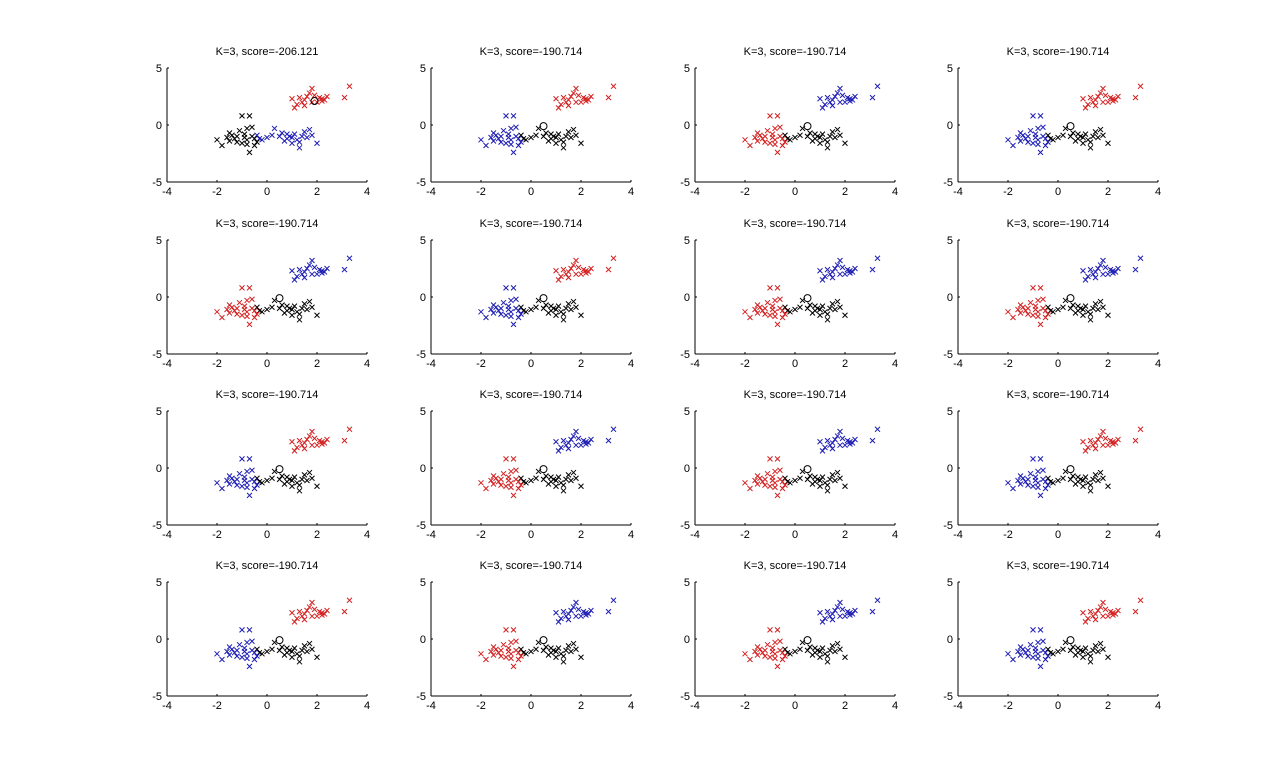 The width and height of the screenshot is (1280, 781). I want to click on subplot-15: -4 -2 0 2 4 -5 0 5 K=3, score=-190.714, so click(789, 636).